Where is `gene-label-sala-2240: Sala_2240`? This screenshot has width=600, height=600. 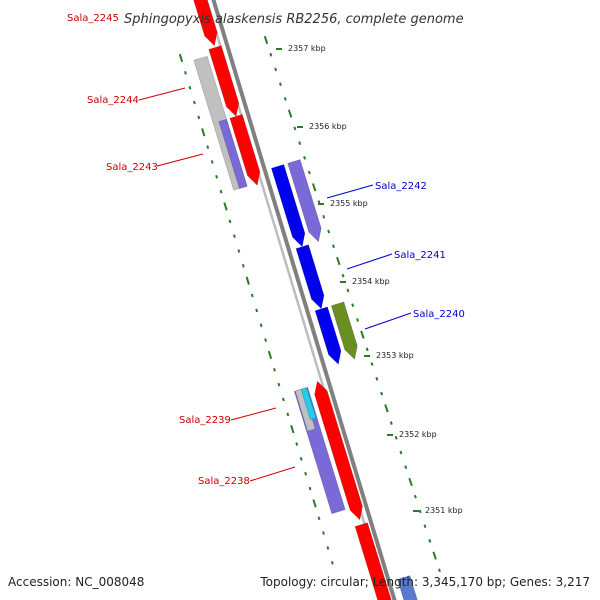 gene-label-sala-2240: Sala_2240 is located at coordinates (439, 314).